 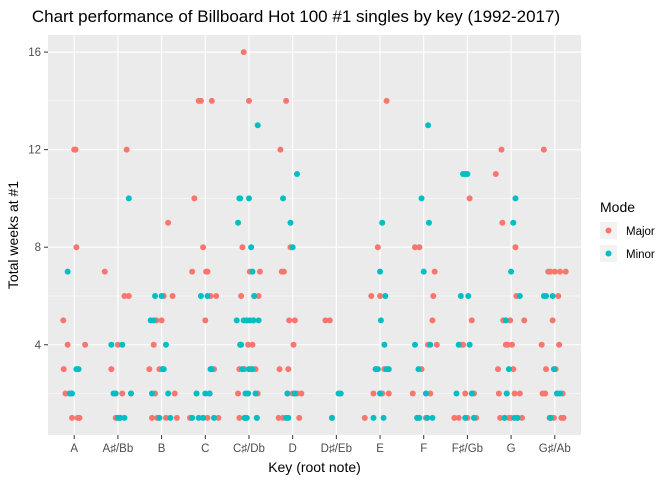 What do you see at coordinates (162, 449) in the screenshot?
I see `x-tick-label: B` at bounding box center [162, 449].